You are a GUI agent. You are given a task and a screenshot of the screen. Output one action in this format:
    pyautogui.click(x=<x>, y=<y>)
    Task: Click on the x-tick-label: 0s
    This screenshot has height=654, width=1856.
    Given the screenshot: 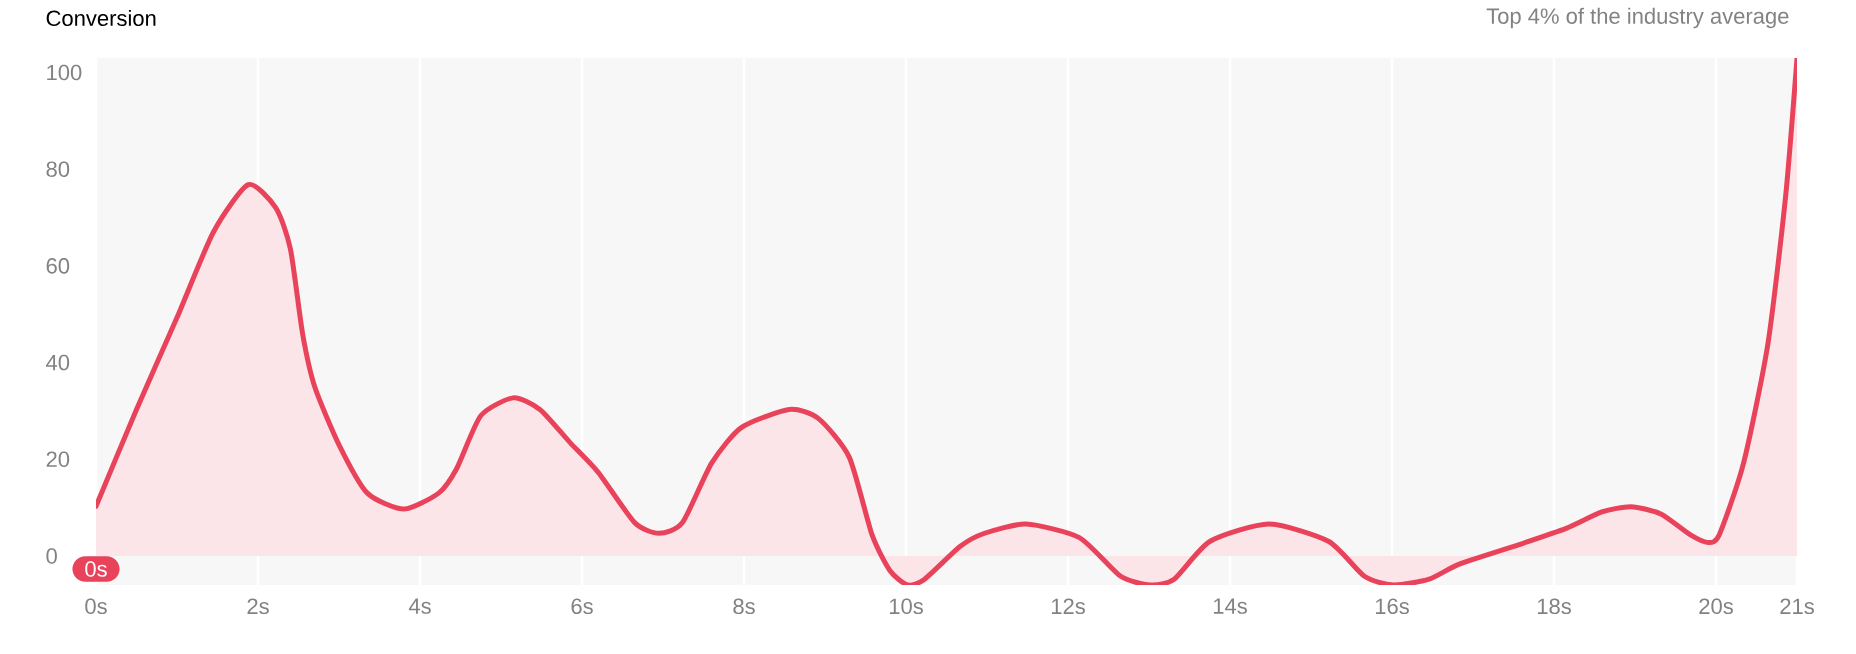 What is the action you would take?
    pyautogui.click(x=96, y=606)
    